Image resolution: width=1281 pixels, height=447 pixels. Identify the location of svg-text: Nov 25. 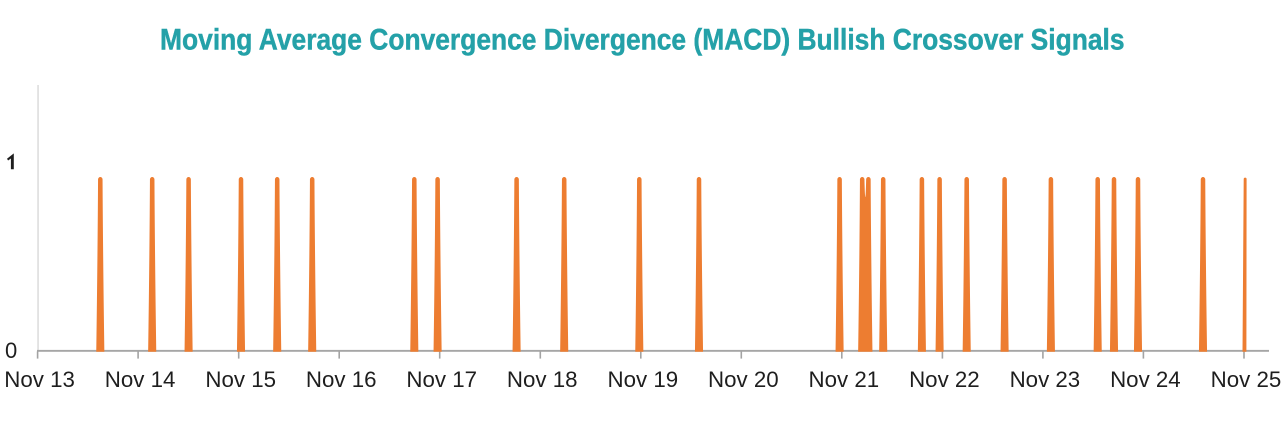
(1246, 379).